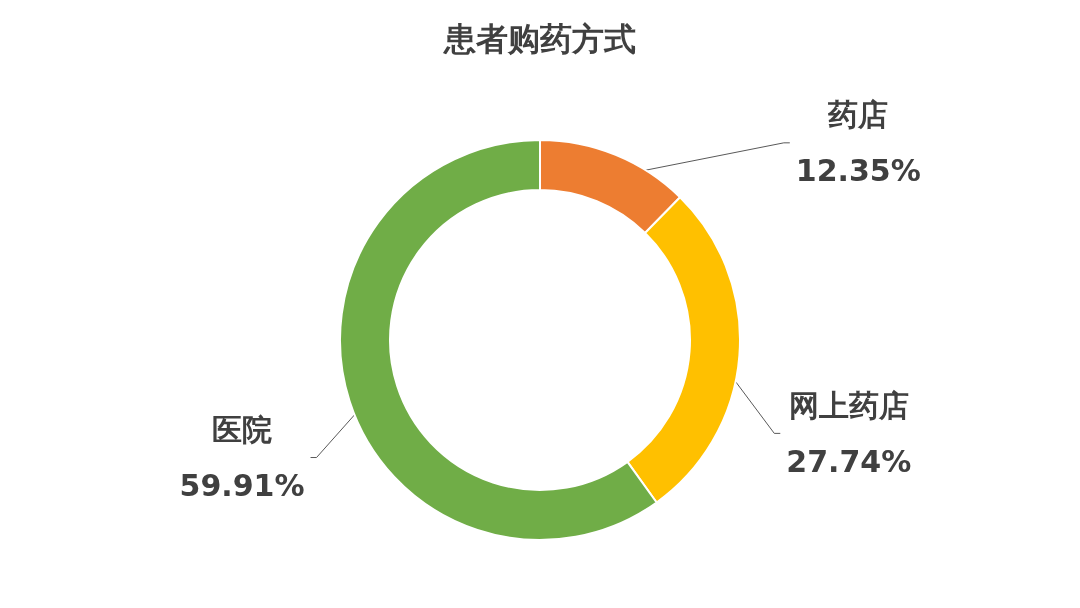 The image size is (1080, 608). What do you see at coordinates (242, 486) in the screenshot?
I see `data-label: 59.91%` at bounding box center [242, 486].